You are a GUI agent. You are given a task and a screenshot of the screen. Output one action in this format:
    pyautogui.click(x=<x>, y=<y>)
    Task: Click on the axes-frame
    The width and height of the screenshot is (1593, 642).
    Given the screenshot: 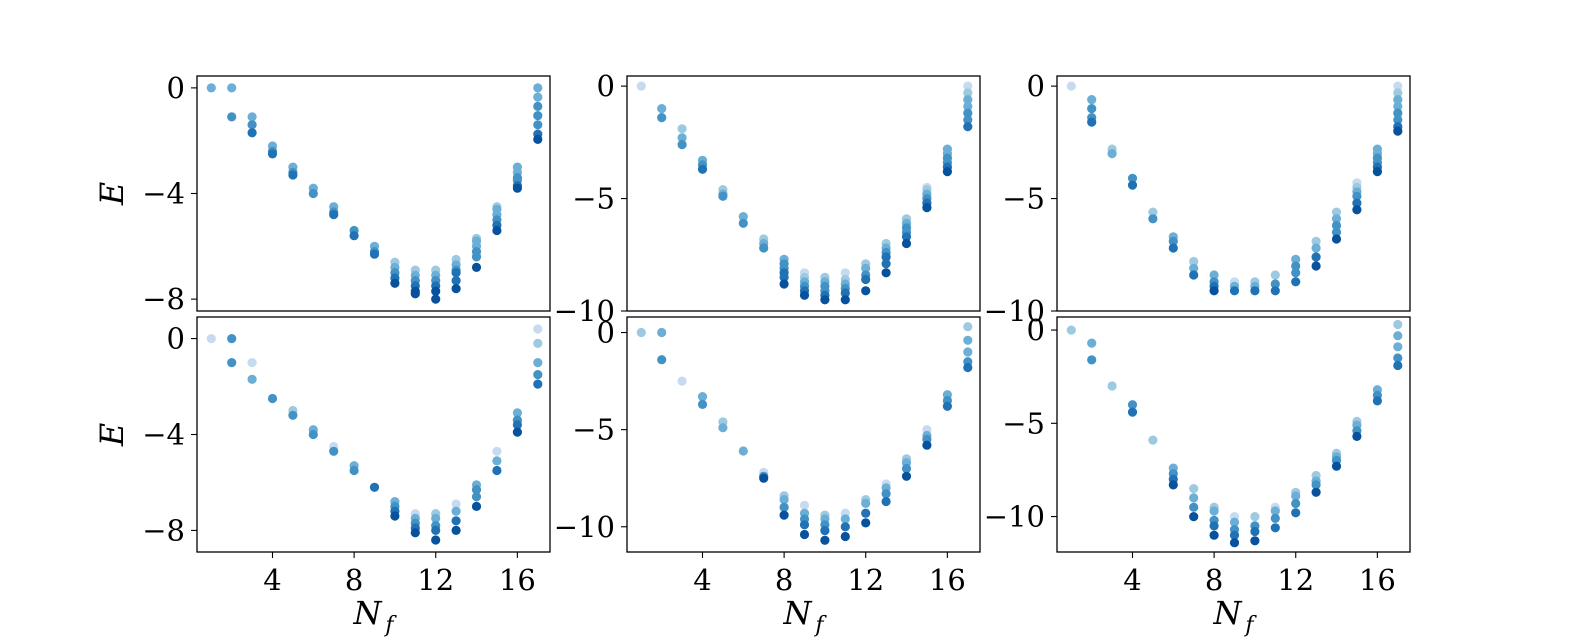 What is the action you would take?
    pyautogui.click(x=1233, y=193)
    